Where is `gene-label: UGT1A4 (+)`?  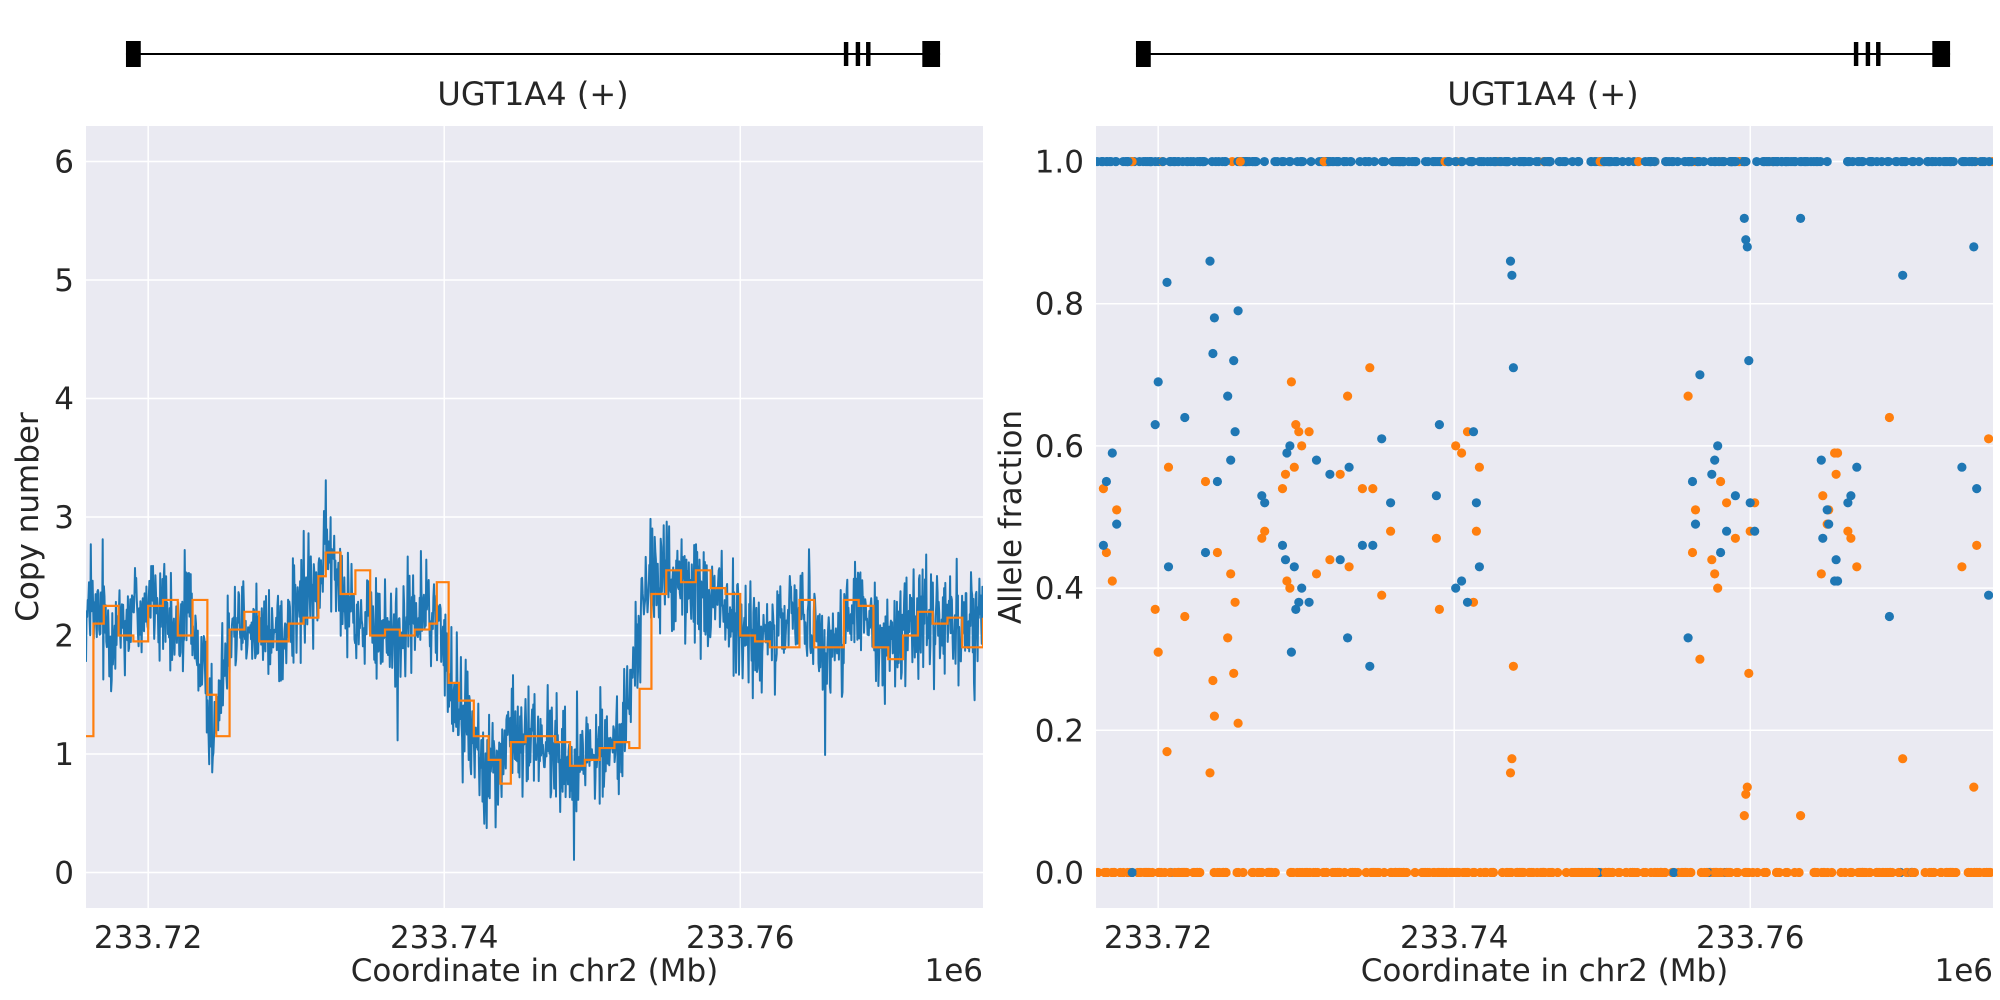 gene-label: UGT1A4 (+) is located at coordinates (532, 94).